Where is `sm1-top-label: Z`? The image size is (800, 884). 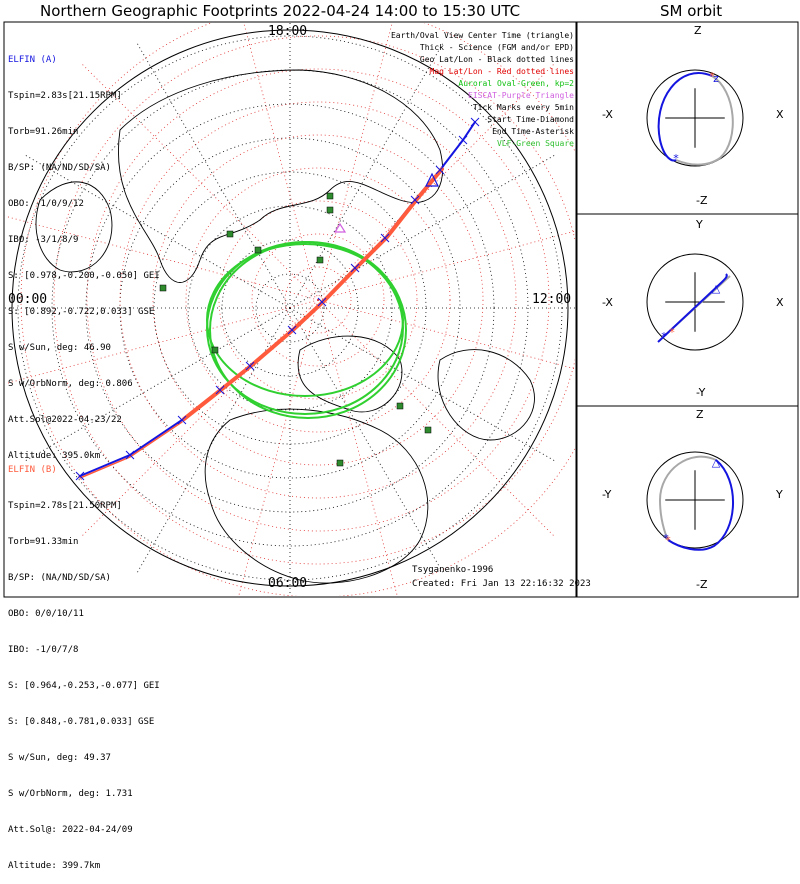 sm1-top-label: Z is located at coordinates (698, 30).